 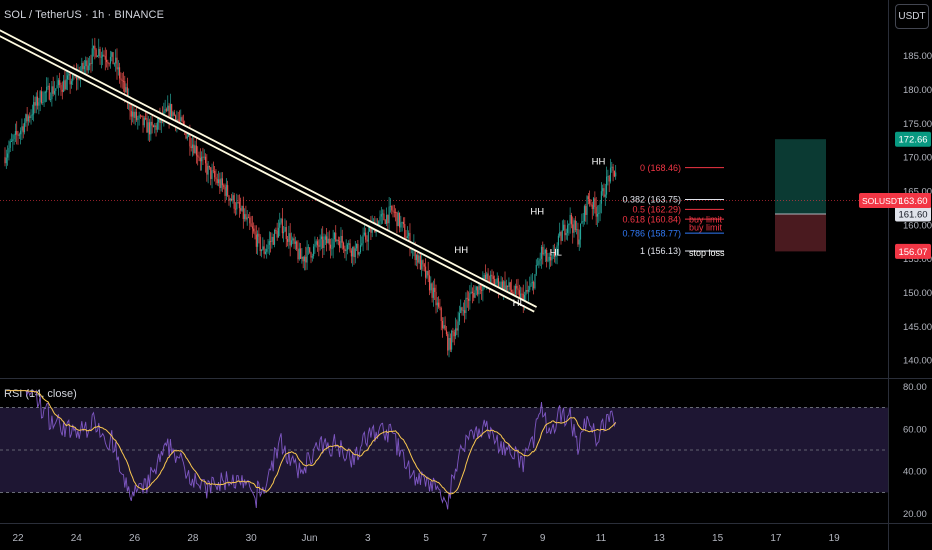 I want to click on time-tick-label: 30, so click(x=252, y=538).